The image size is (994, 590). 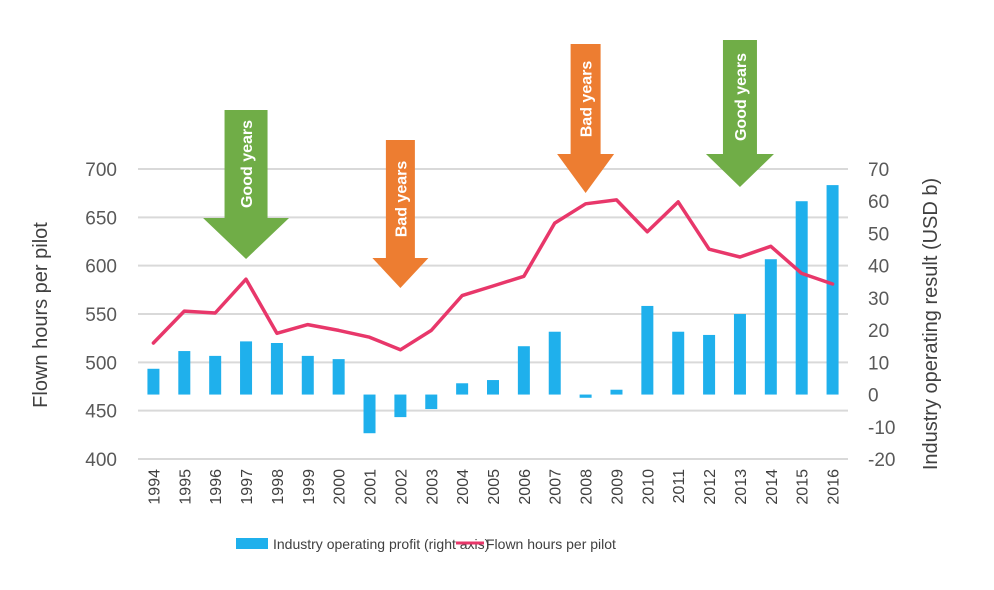 What do you see at coordinates (710, 487) in the screenshot?
I see `x-tick-label: 2012` at bounding box center [710, 487].